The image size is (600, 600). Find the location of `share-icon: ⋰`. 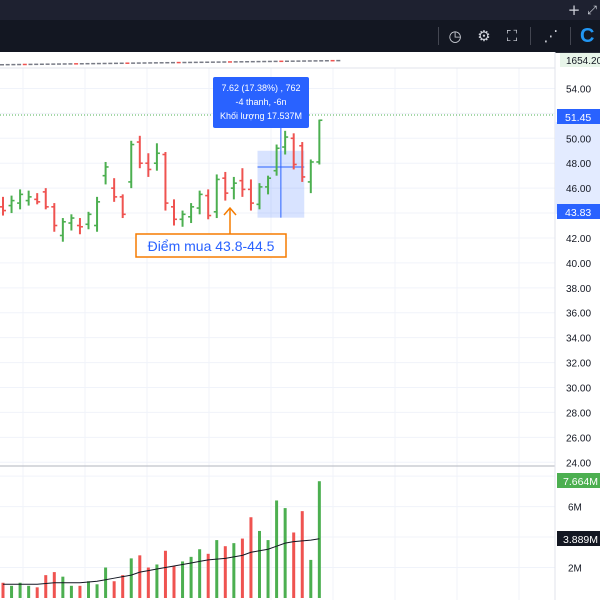

share-icon: ⋰ is located at coordinates (551, 36).